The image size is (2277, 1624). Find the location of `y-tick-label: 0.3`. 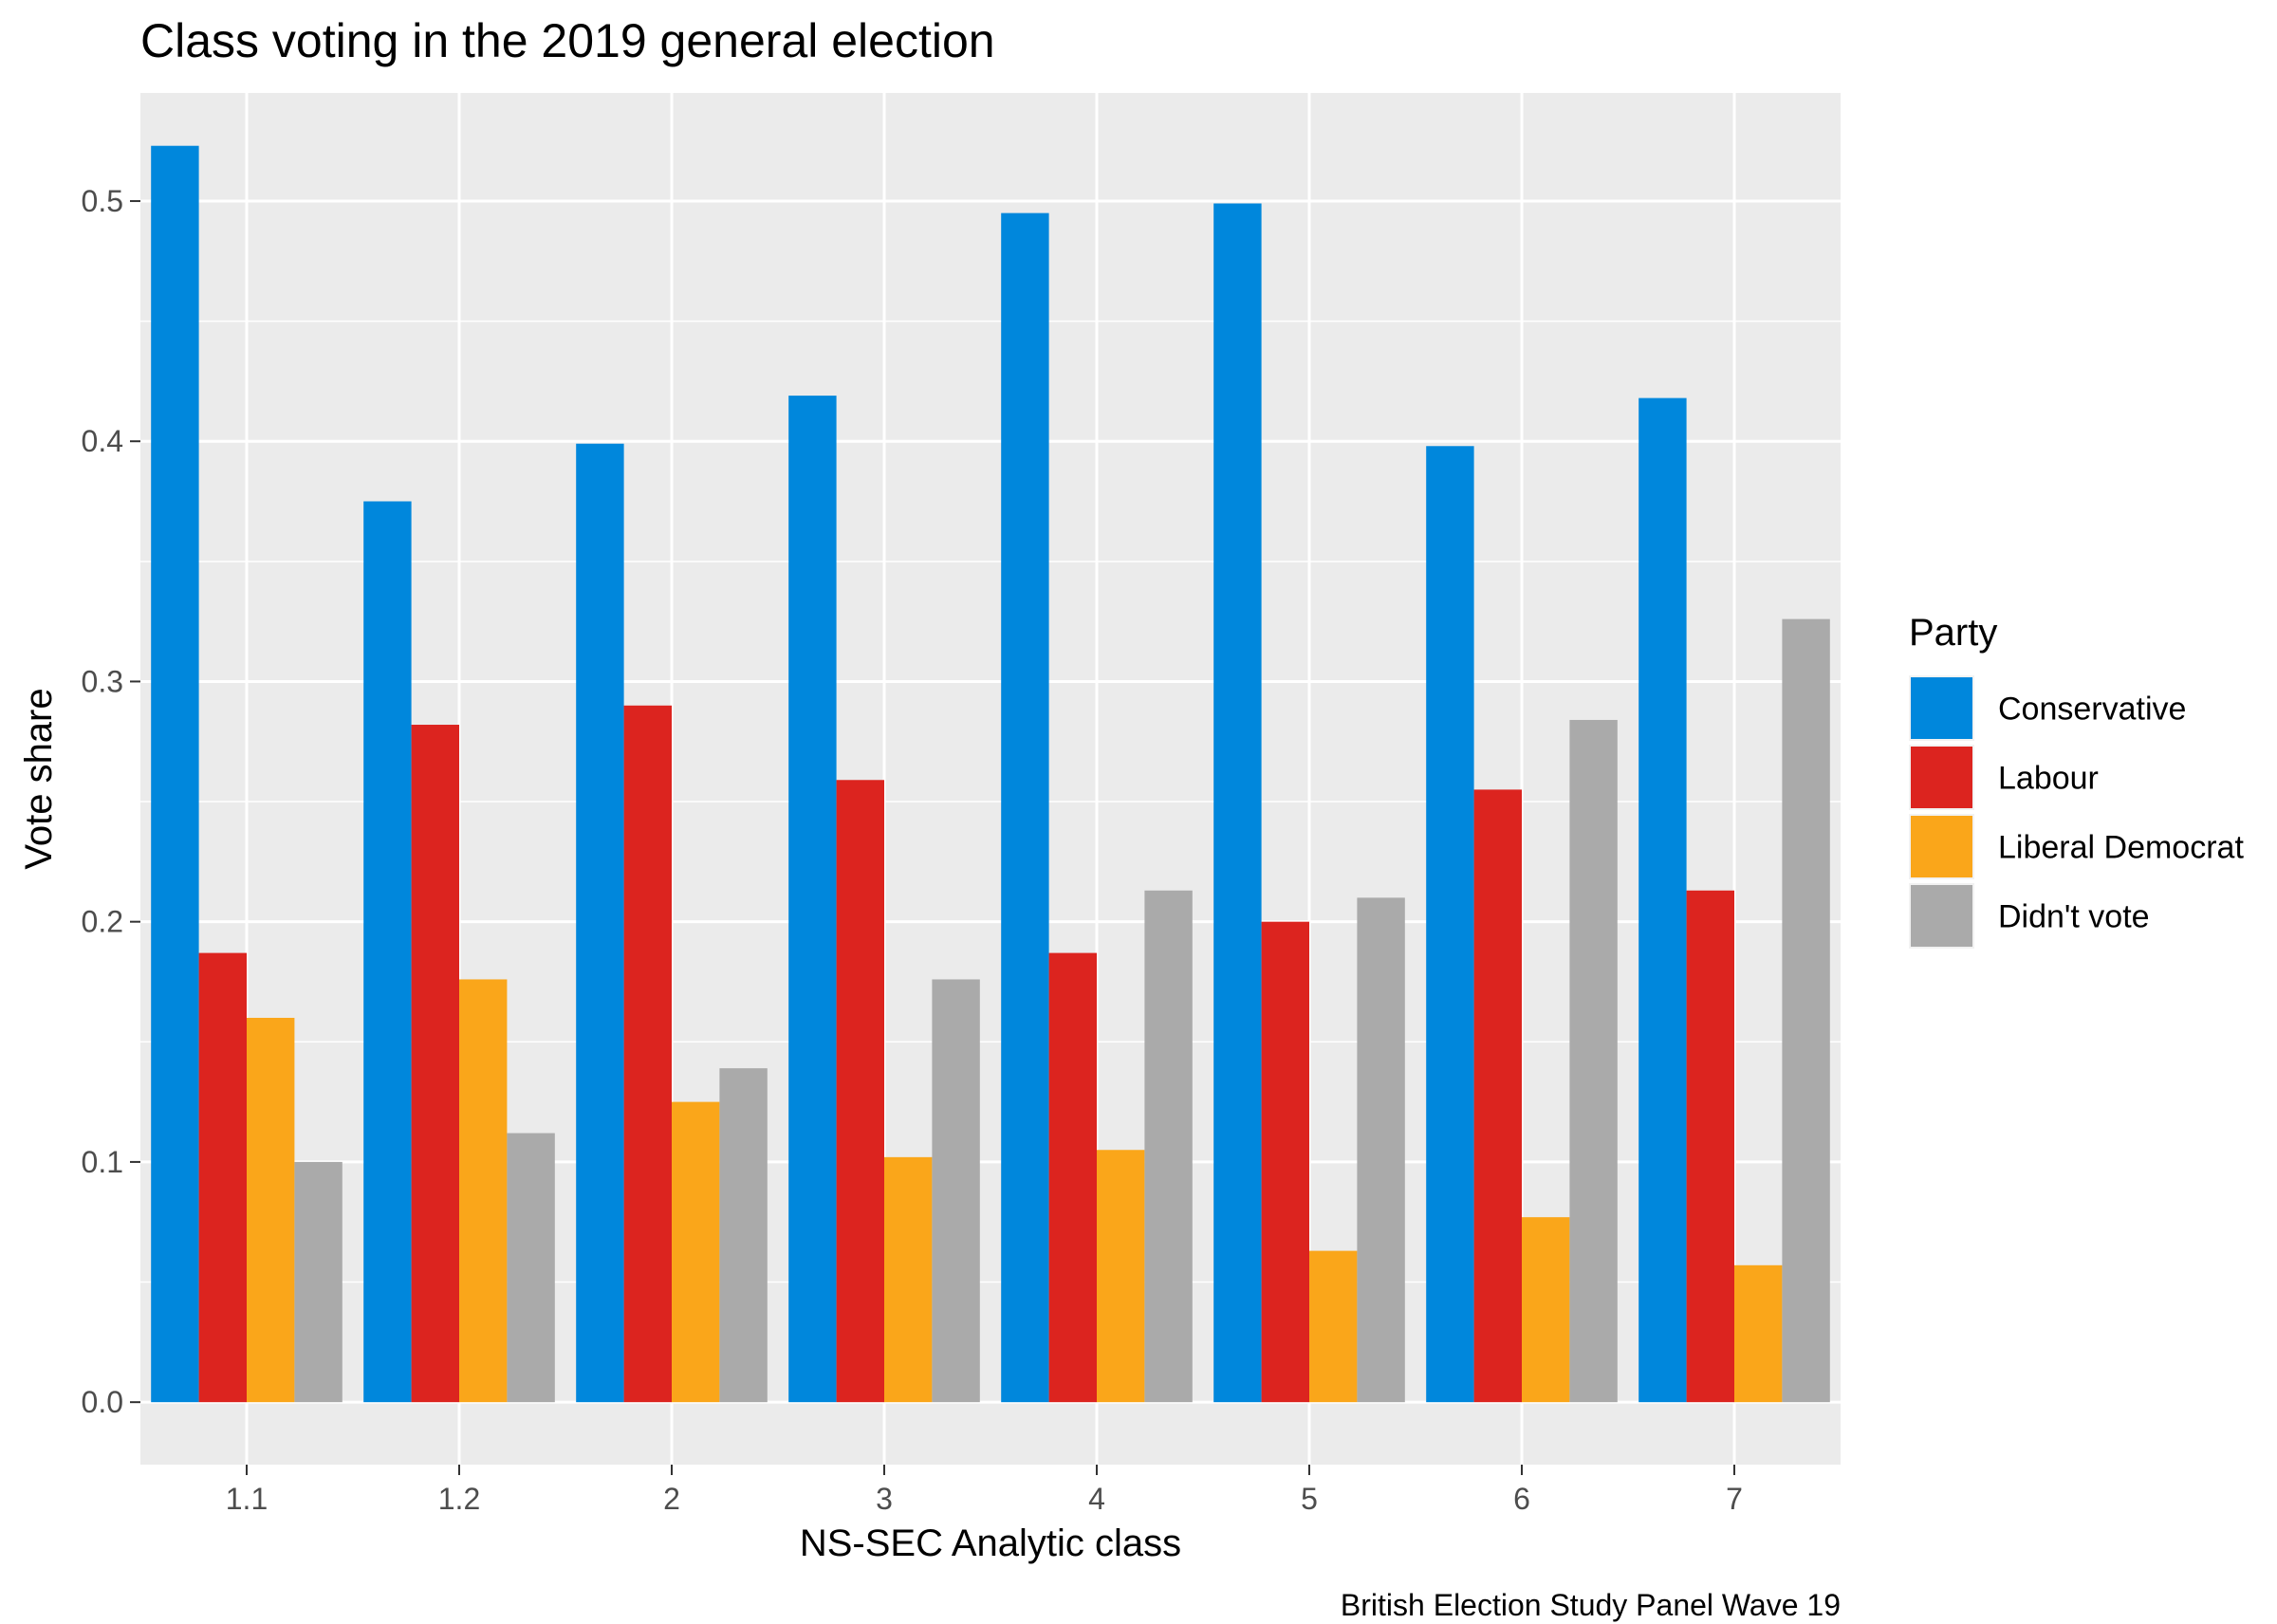

y-tick-label: 0.3 is located at coordinates (102, 681).